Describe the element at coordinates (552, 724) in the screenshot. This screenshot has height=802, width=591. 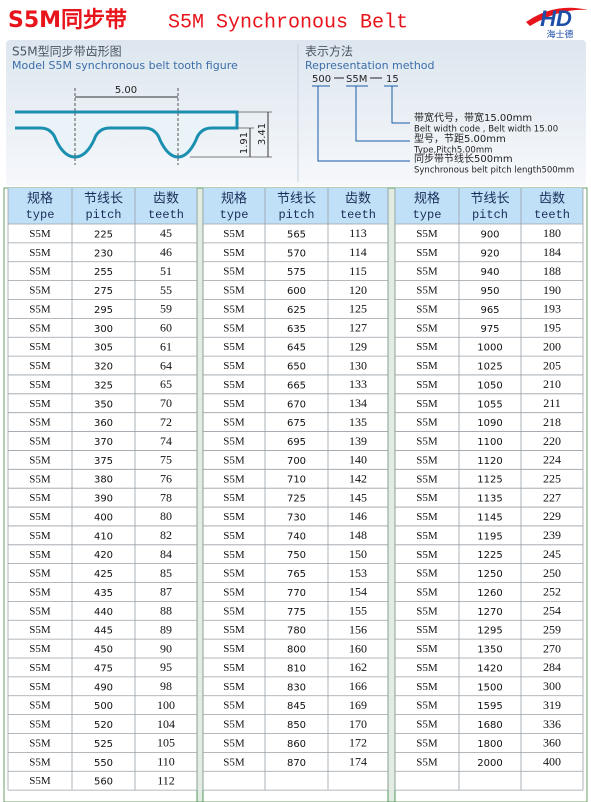
I see `cell-teeth: 336` at that location.